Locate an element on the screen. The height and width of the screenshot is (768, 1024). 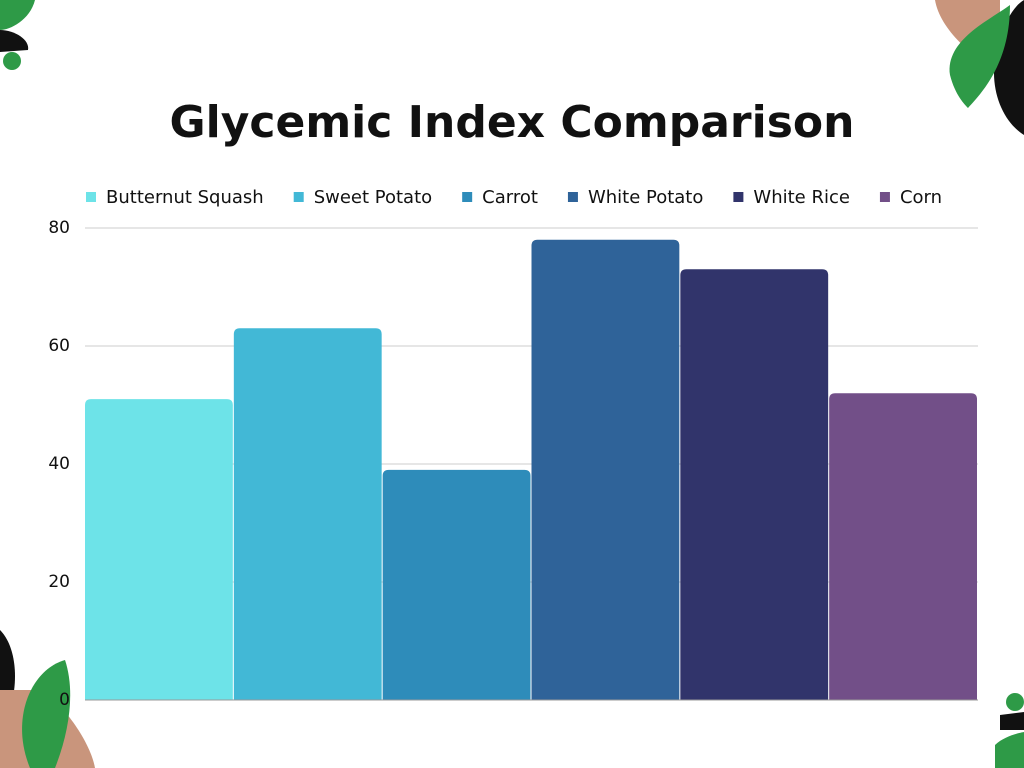
legend-label: White Potato is located at coordinates (645, 197).